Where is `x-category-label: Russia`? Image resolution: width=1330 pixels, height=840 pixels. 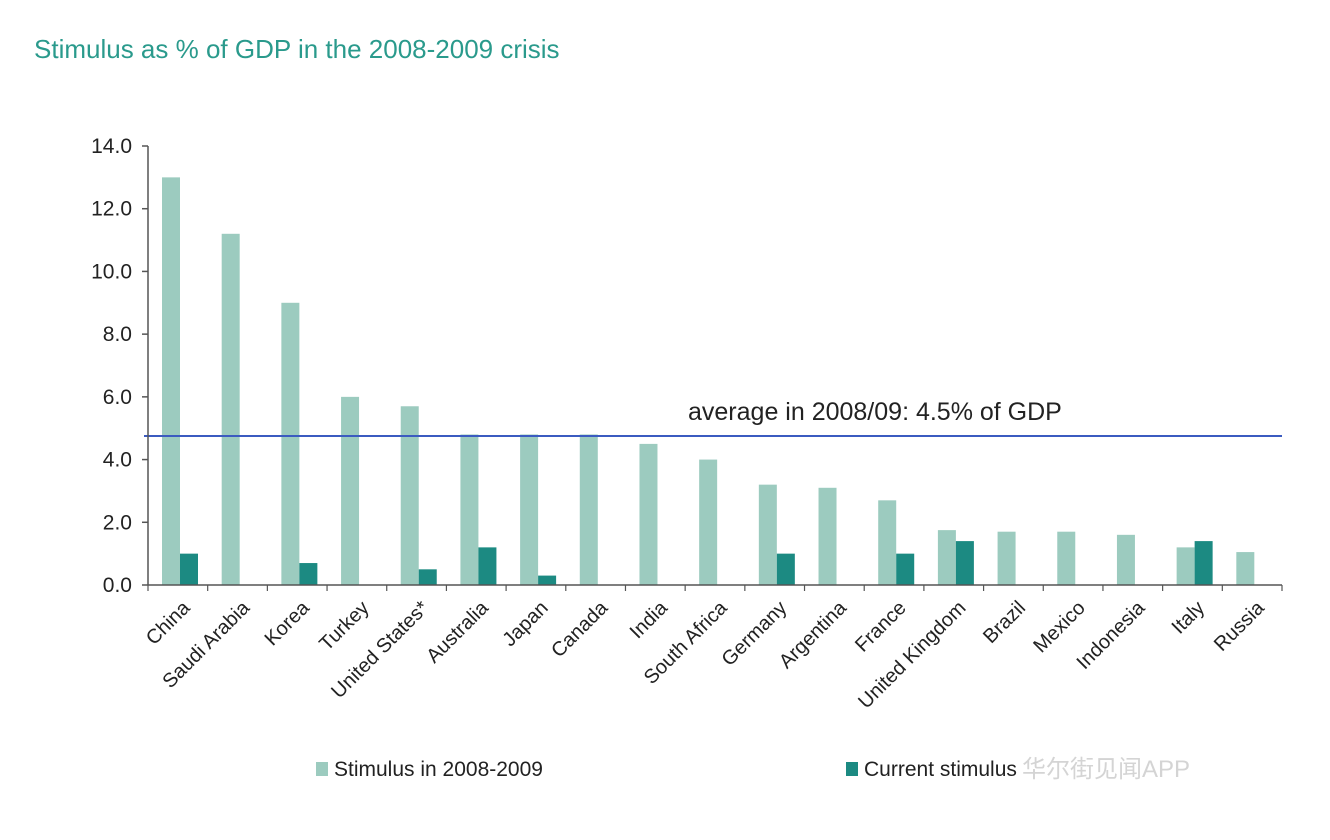
x-category-label: Russia is located at coordinates (1239, 625).